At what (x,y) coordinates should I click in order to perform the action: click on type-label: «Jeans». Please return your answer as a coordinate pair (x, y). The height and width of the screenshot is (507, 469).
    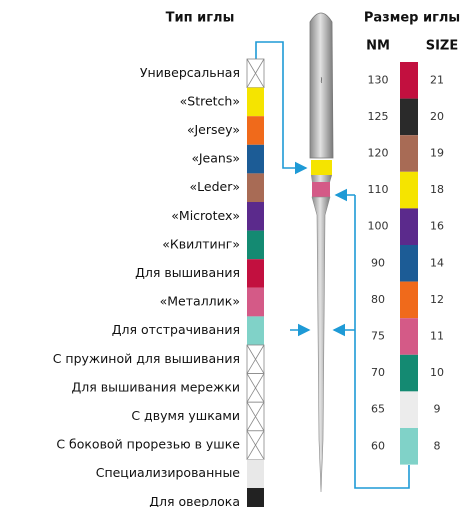
    Looking at the image, I should click on (215, 158).